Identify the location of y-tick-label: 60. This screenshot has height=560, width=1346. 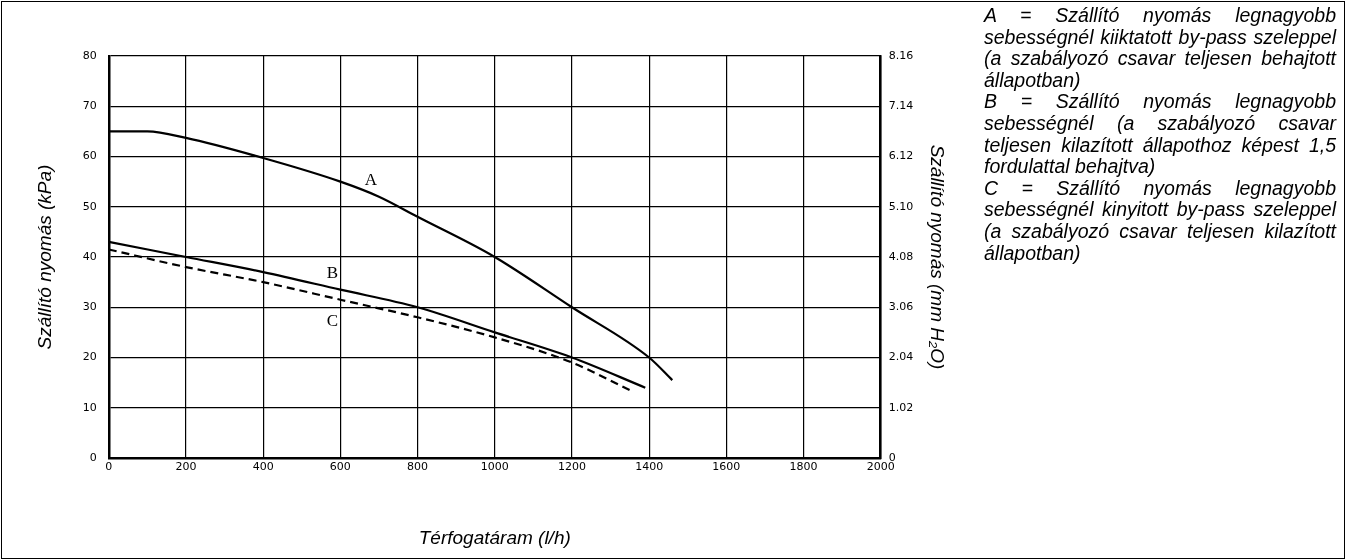
(89, 156).